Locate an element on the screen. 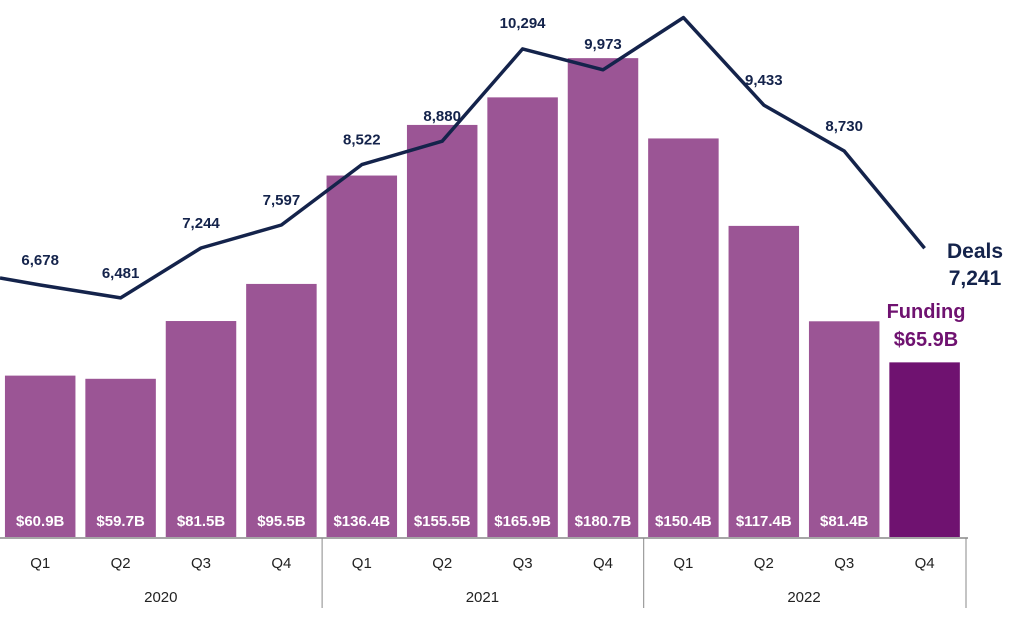 The width and height of the screenshot is (1019, 618). funding-bar-label: $150.4B is located at coordinates (683, 521).